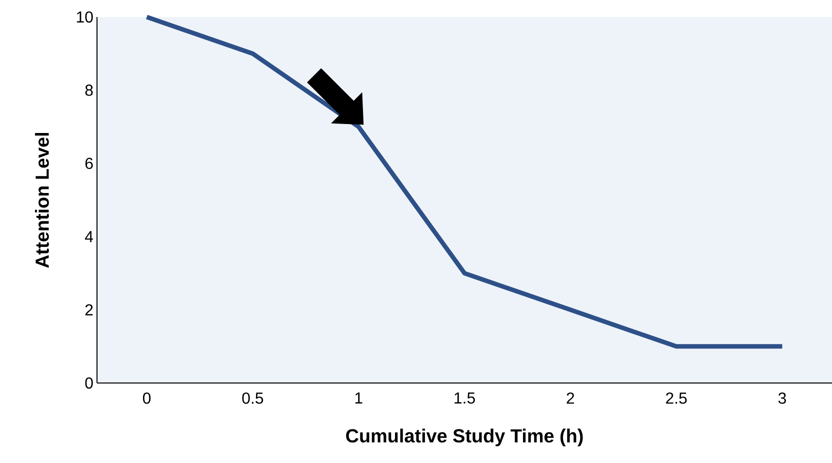 The image size is (832, 463). Describe the element at coordinates (89, 236) in the screenshot. I see `y-tick-label: 4` at that location.